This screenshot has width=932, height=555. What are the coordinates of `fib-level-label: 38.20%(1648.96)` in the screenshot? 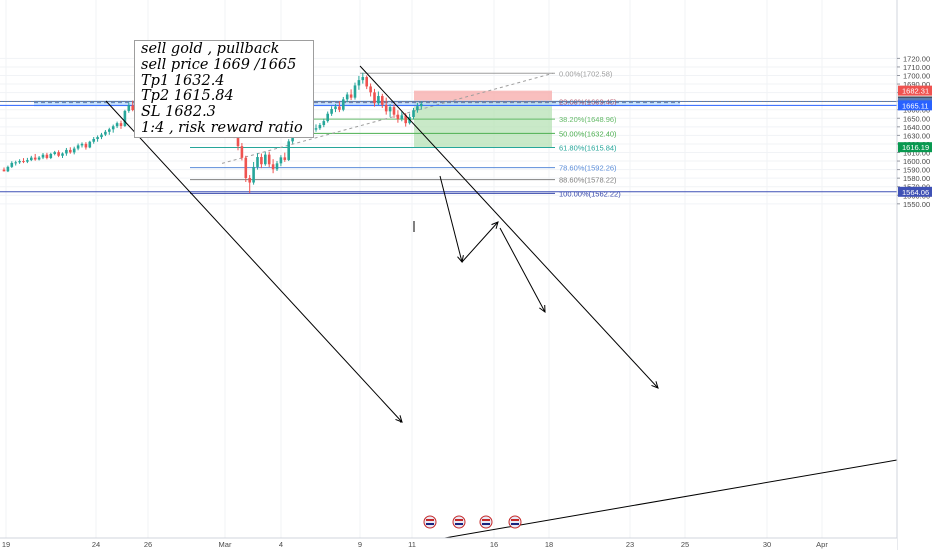 It's located at (588, 119).